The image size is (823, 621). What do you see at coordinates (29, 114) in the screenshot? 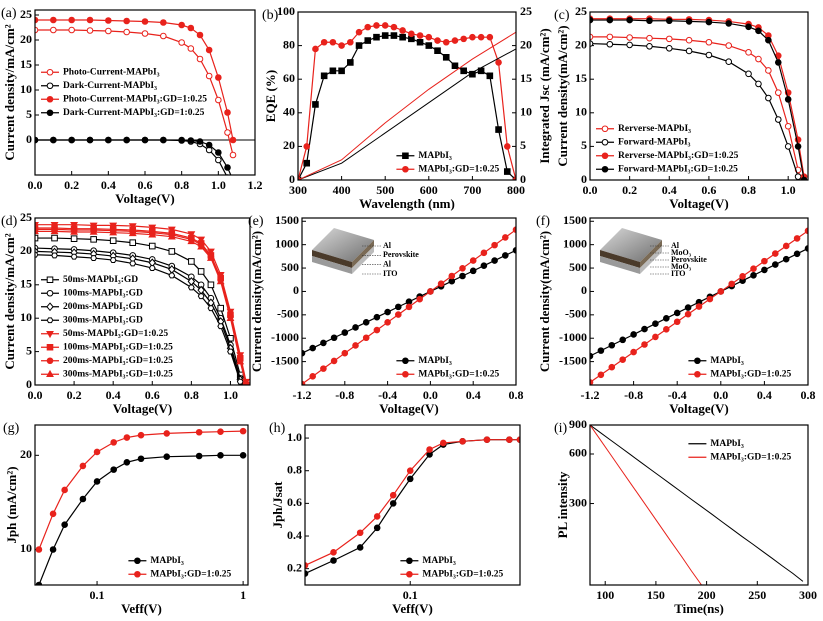
I see `y-tick-label: 5` at bounding box center [29, 114].